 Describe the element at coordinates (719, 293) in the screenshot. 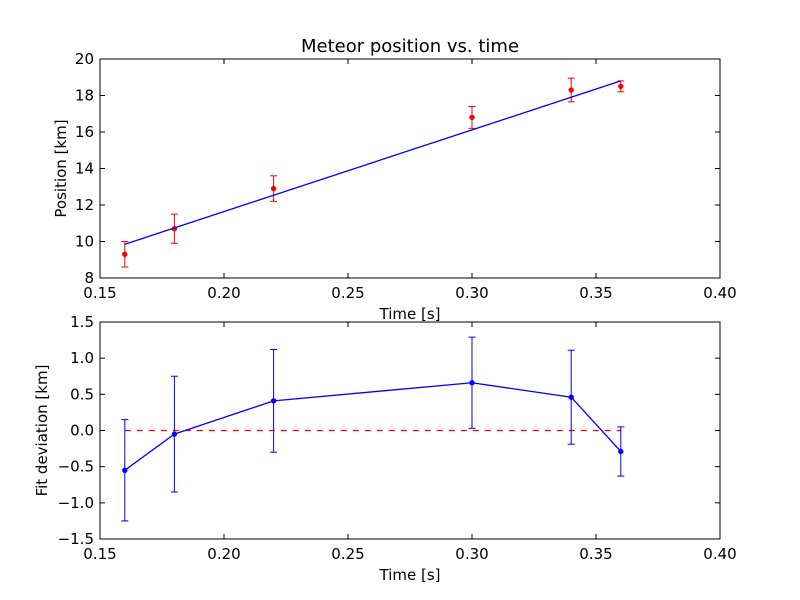

I see `position-plot-x-tick-label: 0.40` at that location.